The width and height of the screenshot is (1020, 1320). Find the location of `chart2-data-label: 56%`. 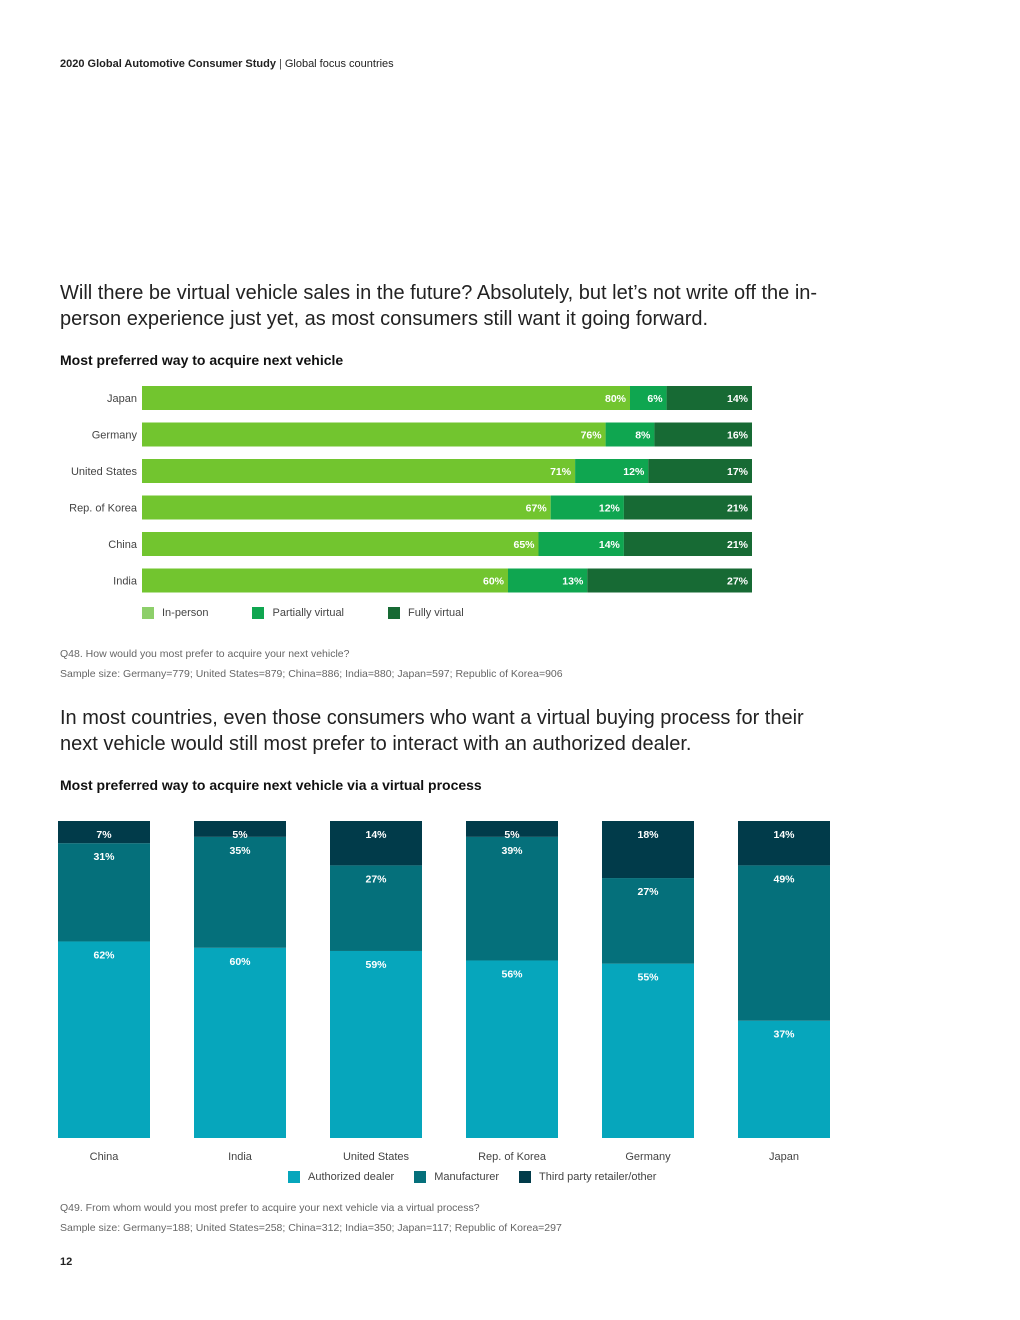

chart2-data-label: 56% is located at coordinates (512, 974).